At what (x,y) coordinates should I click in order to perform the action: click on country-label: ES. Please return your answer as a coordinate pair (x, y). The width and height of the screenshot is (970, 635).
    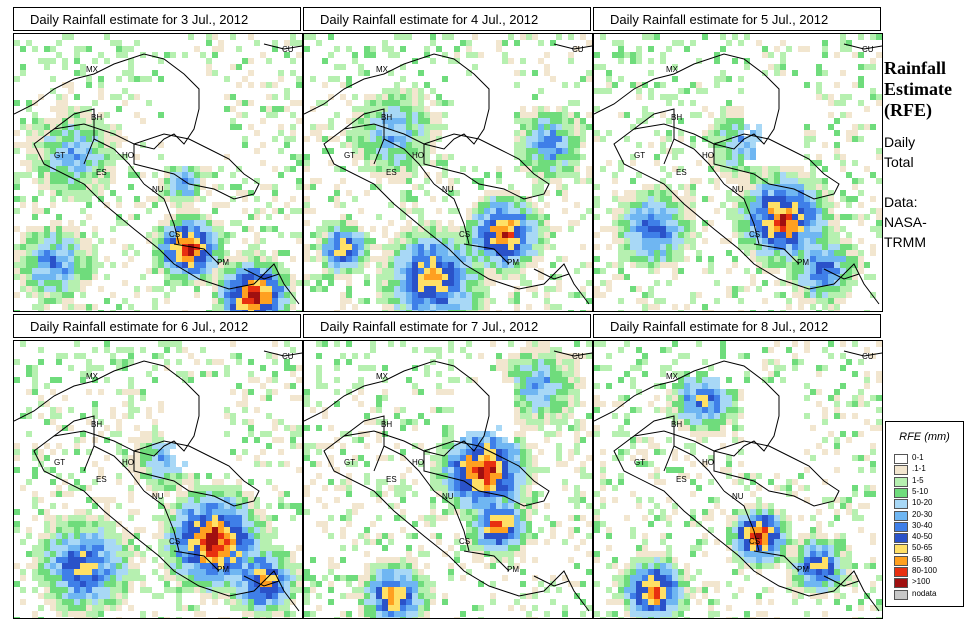
    Looking at the image, I should click on (391, 172).